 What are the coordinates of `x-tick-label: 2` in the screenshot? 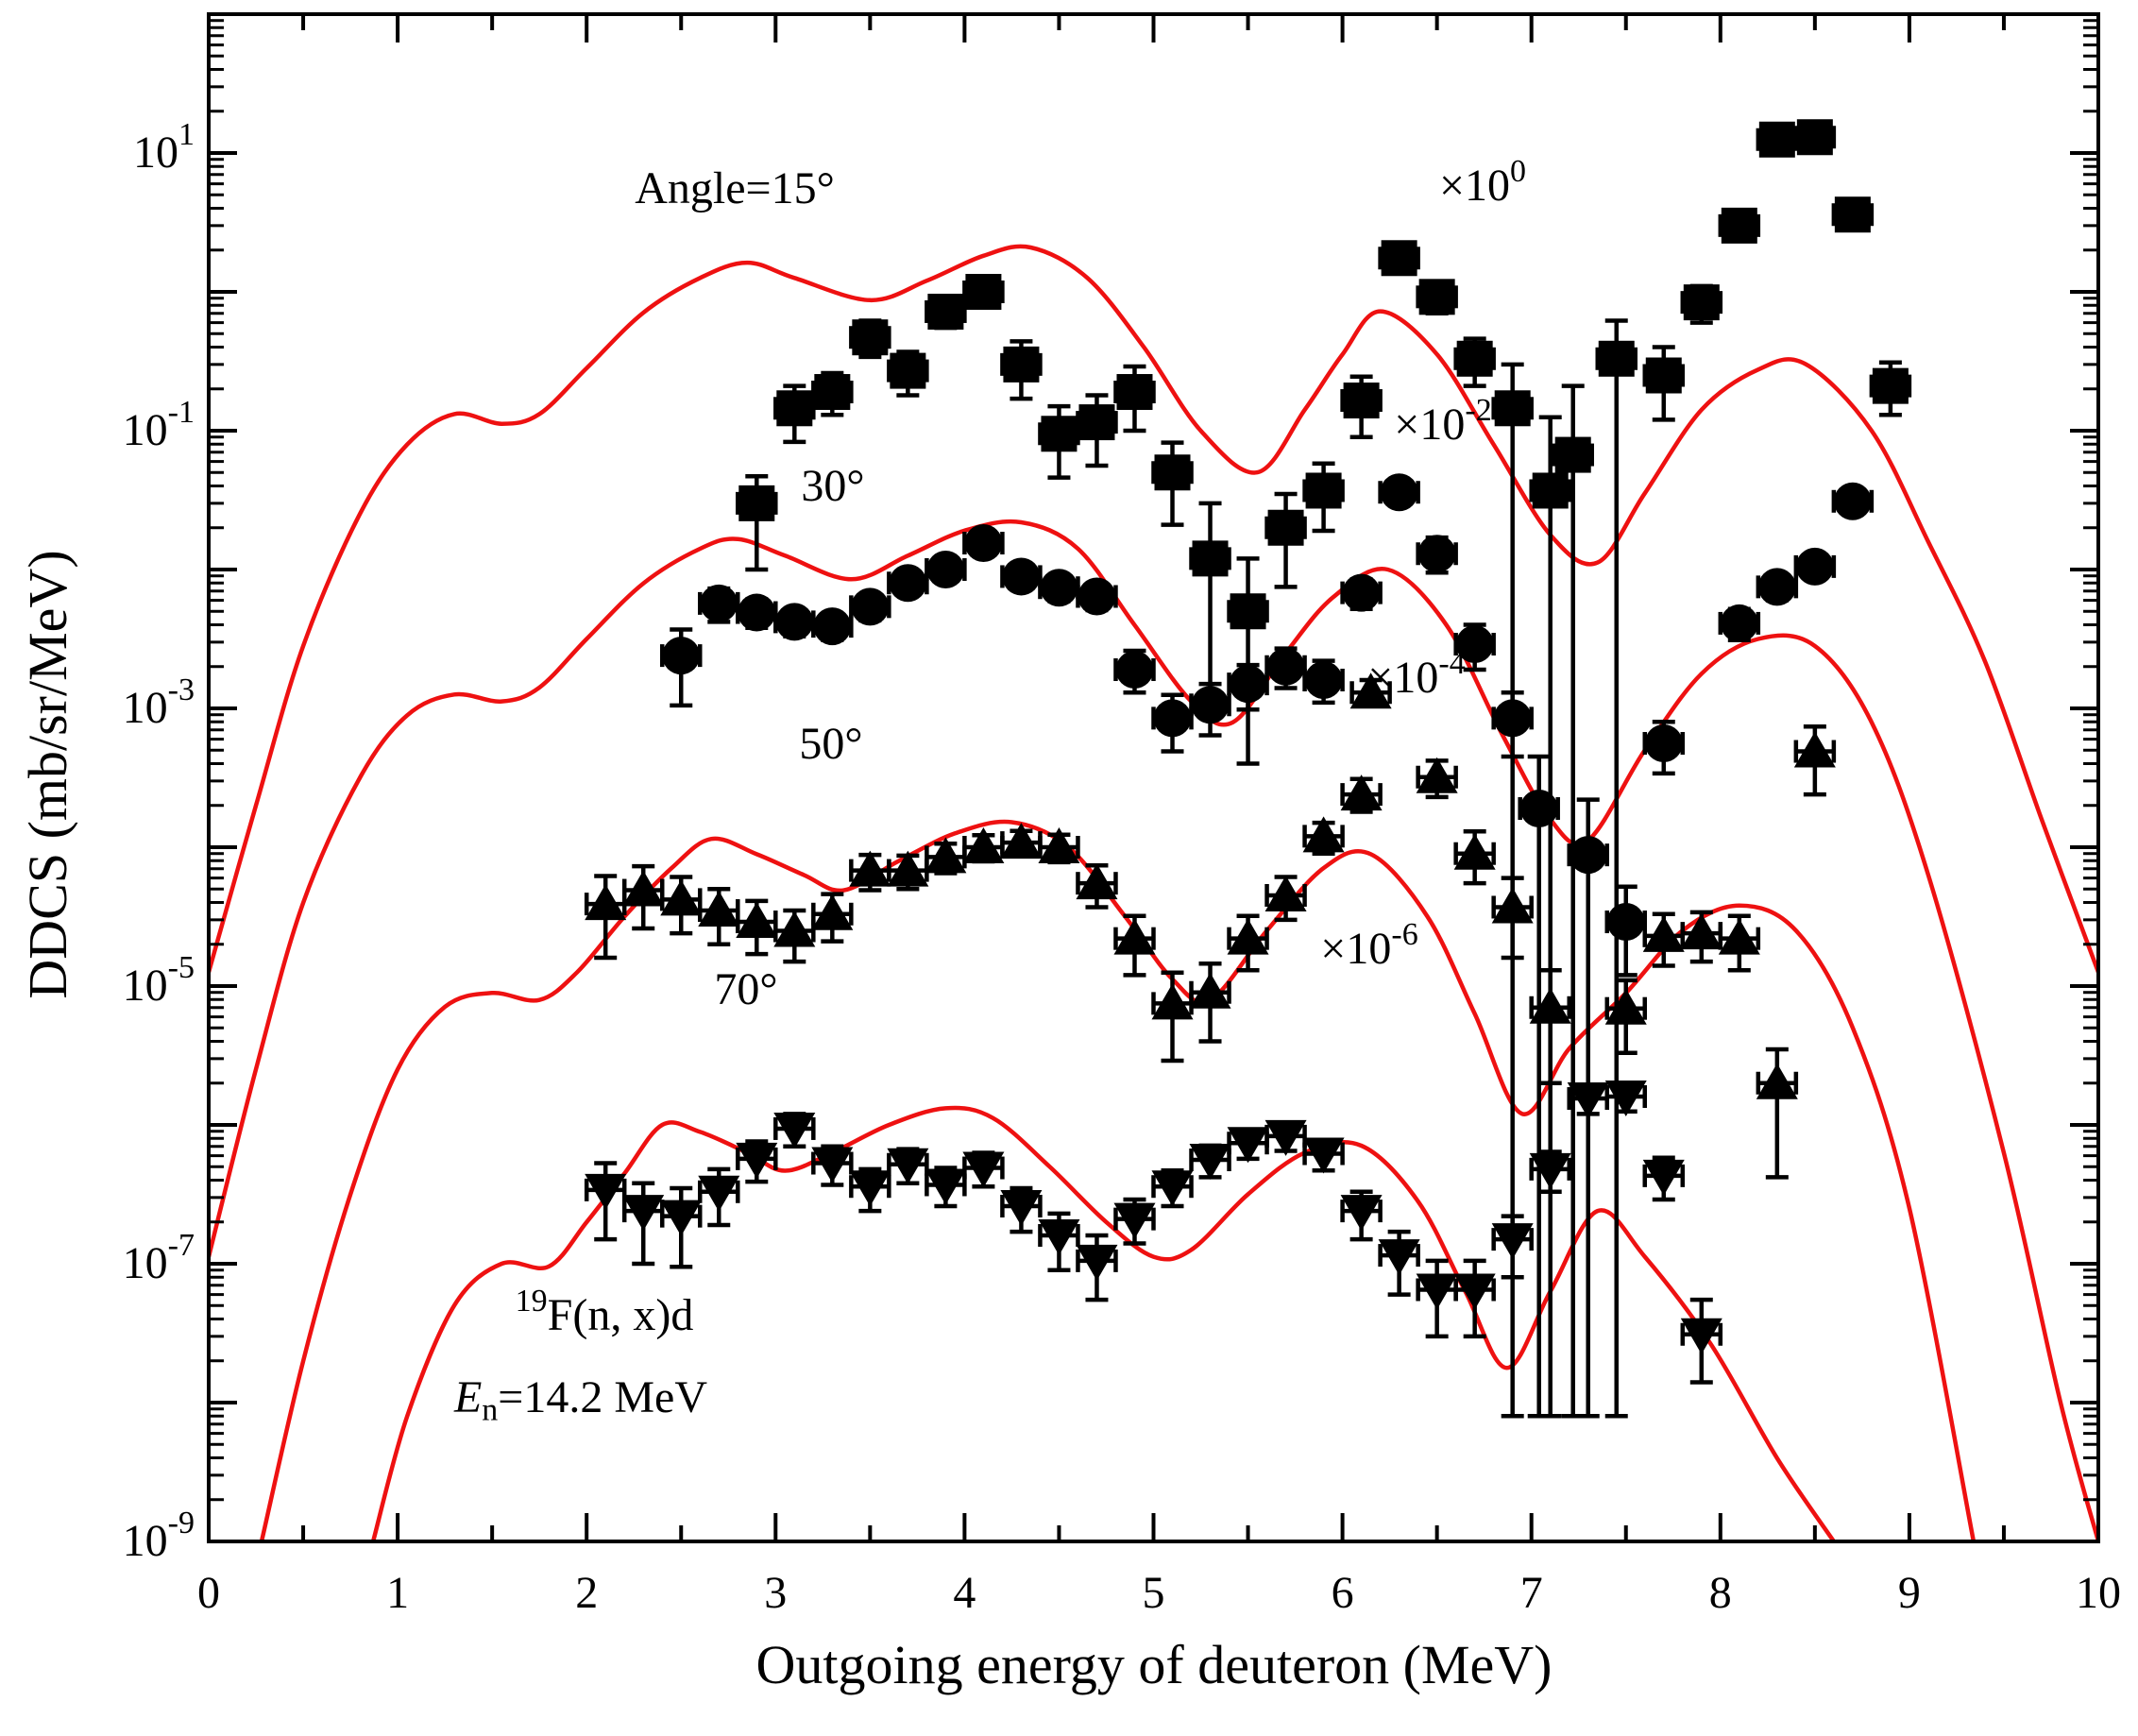 It's located at (587, 1593).